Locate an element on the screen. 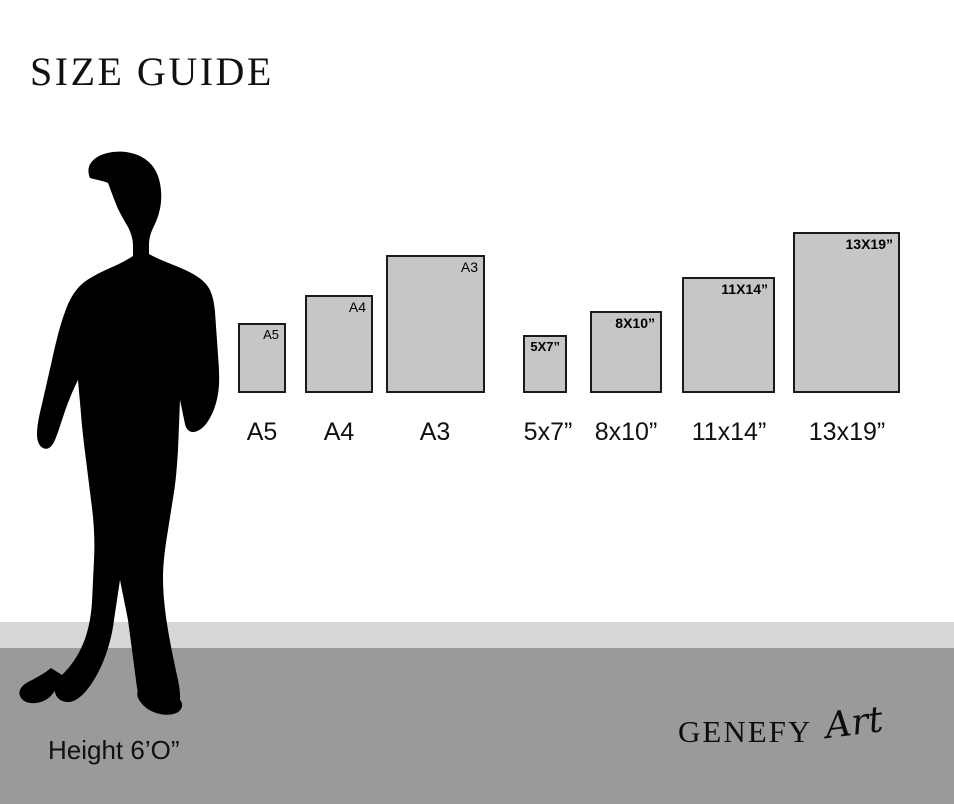 This screenshot has height=804, width=954. size-frame: 11X14” is located at coordinates (728, 335).